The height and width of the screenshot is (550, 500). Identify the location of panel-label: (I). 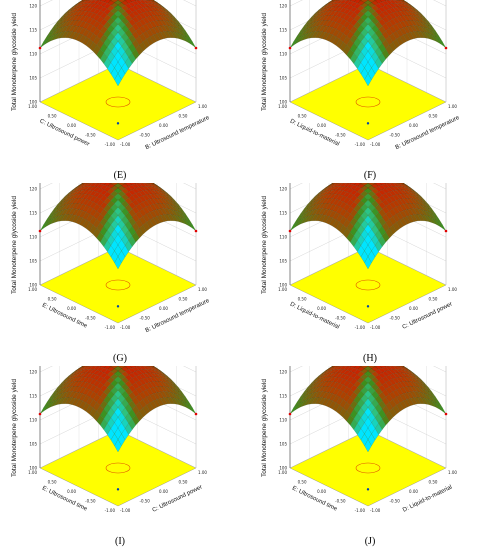
(120, 541).